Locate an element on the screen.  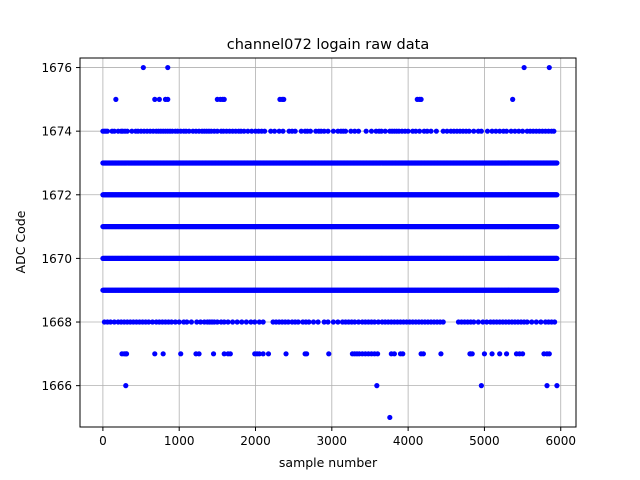
y-tick-label: 1670 is located at coordinates (56, 259).